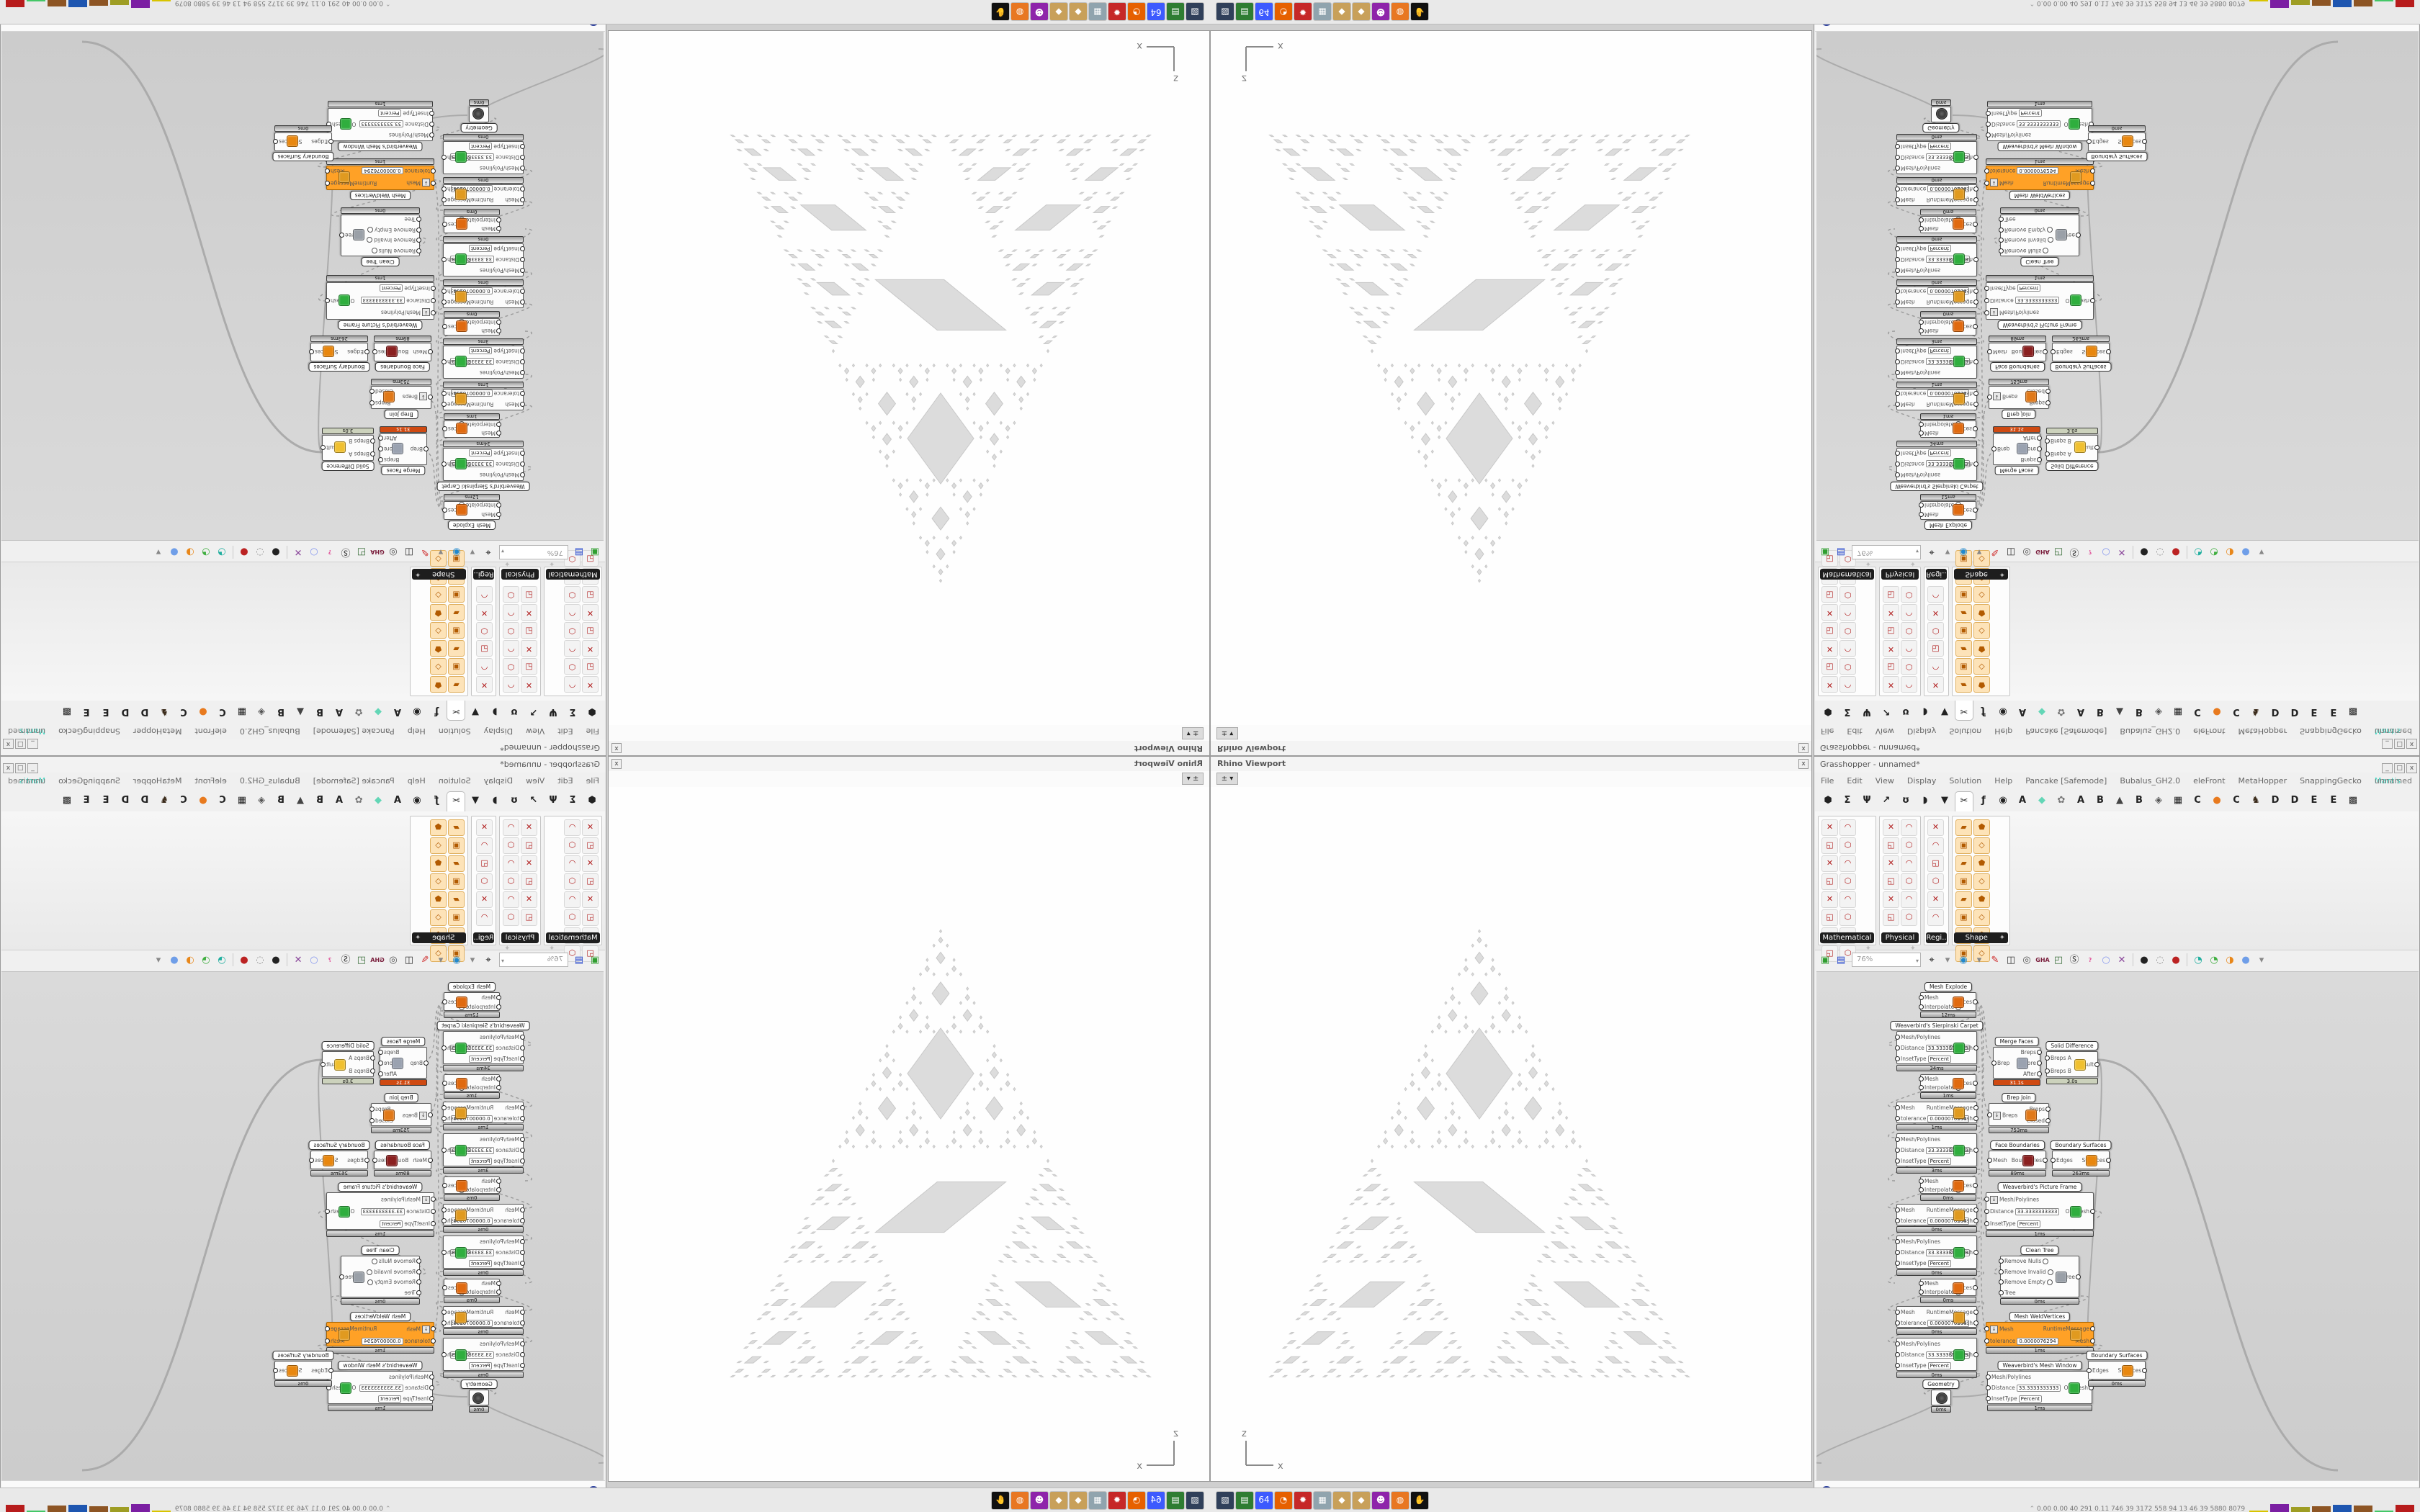  I want to click on gh-node, so click(1941, 114).